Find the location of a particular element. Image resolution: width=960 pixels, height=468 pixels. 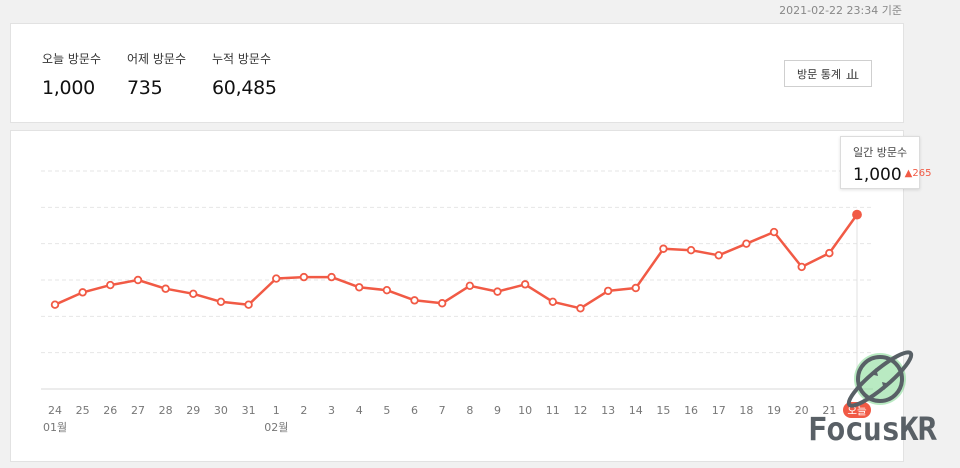

x-tick-label: 9 is located at coordinates (497, 410).